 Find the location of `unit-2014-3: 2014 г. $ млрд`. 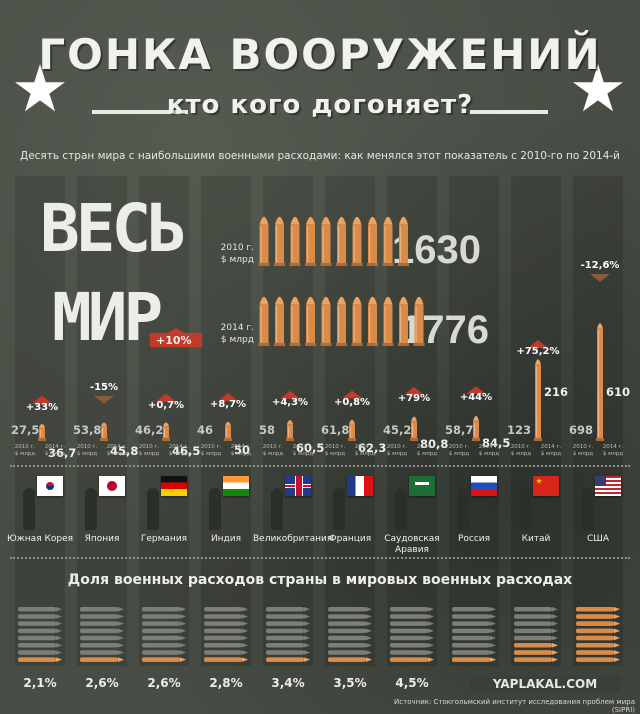

unit-2014-3: 2014 г. $ млрд is located at coordinates (241, 451).